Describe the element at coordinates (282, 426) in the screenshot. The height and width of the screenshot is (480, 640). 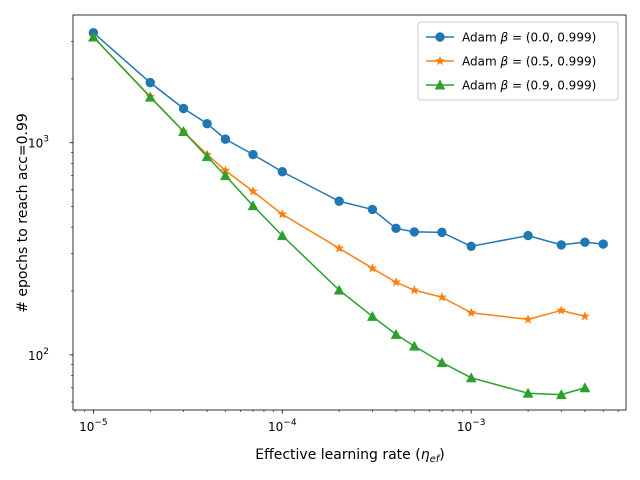
I see `x-tick-label: 10⁻⁴` at that location.